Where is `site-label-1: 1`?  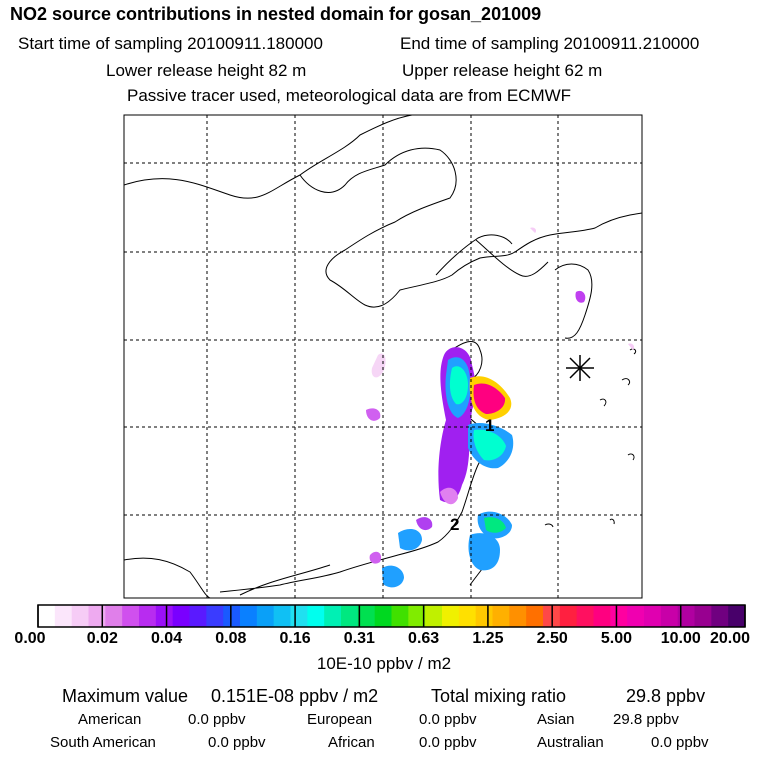
site-label-1: 1 is located at coordinates (489, 425).